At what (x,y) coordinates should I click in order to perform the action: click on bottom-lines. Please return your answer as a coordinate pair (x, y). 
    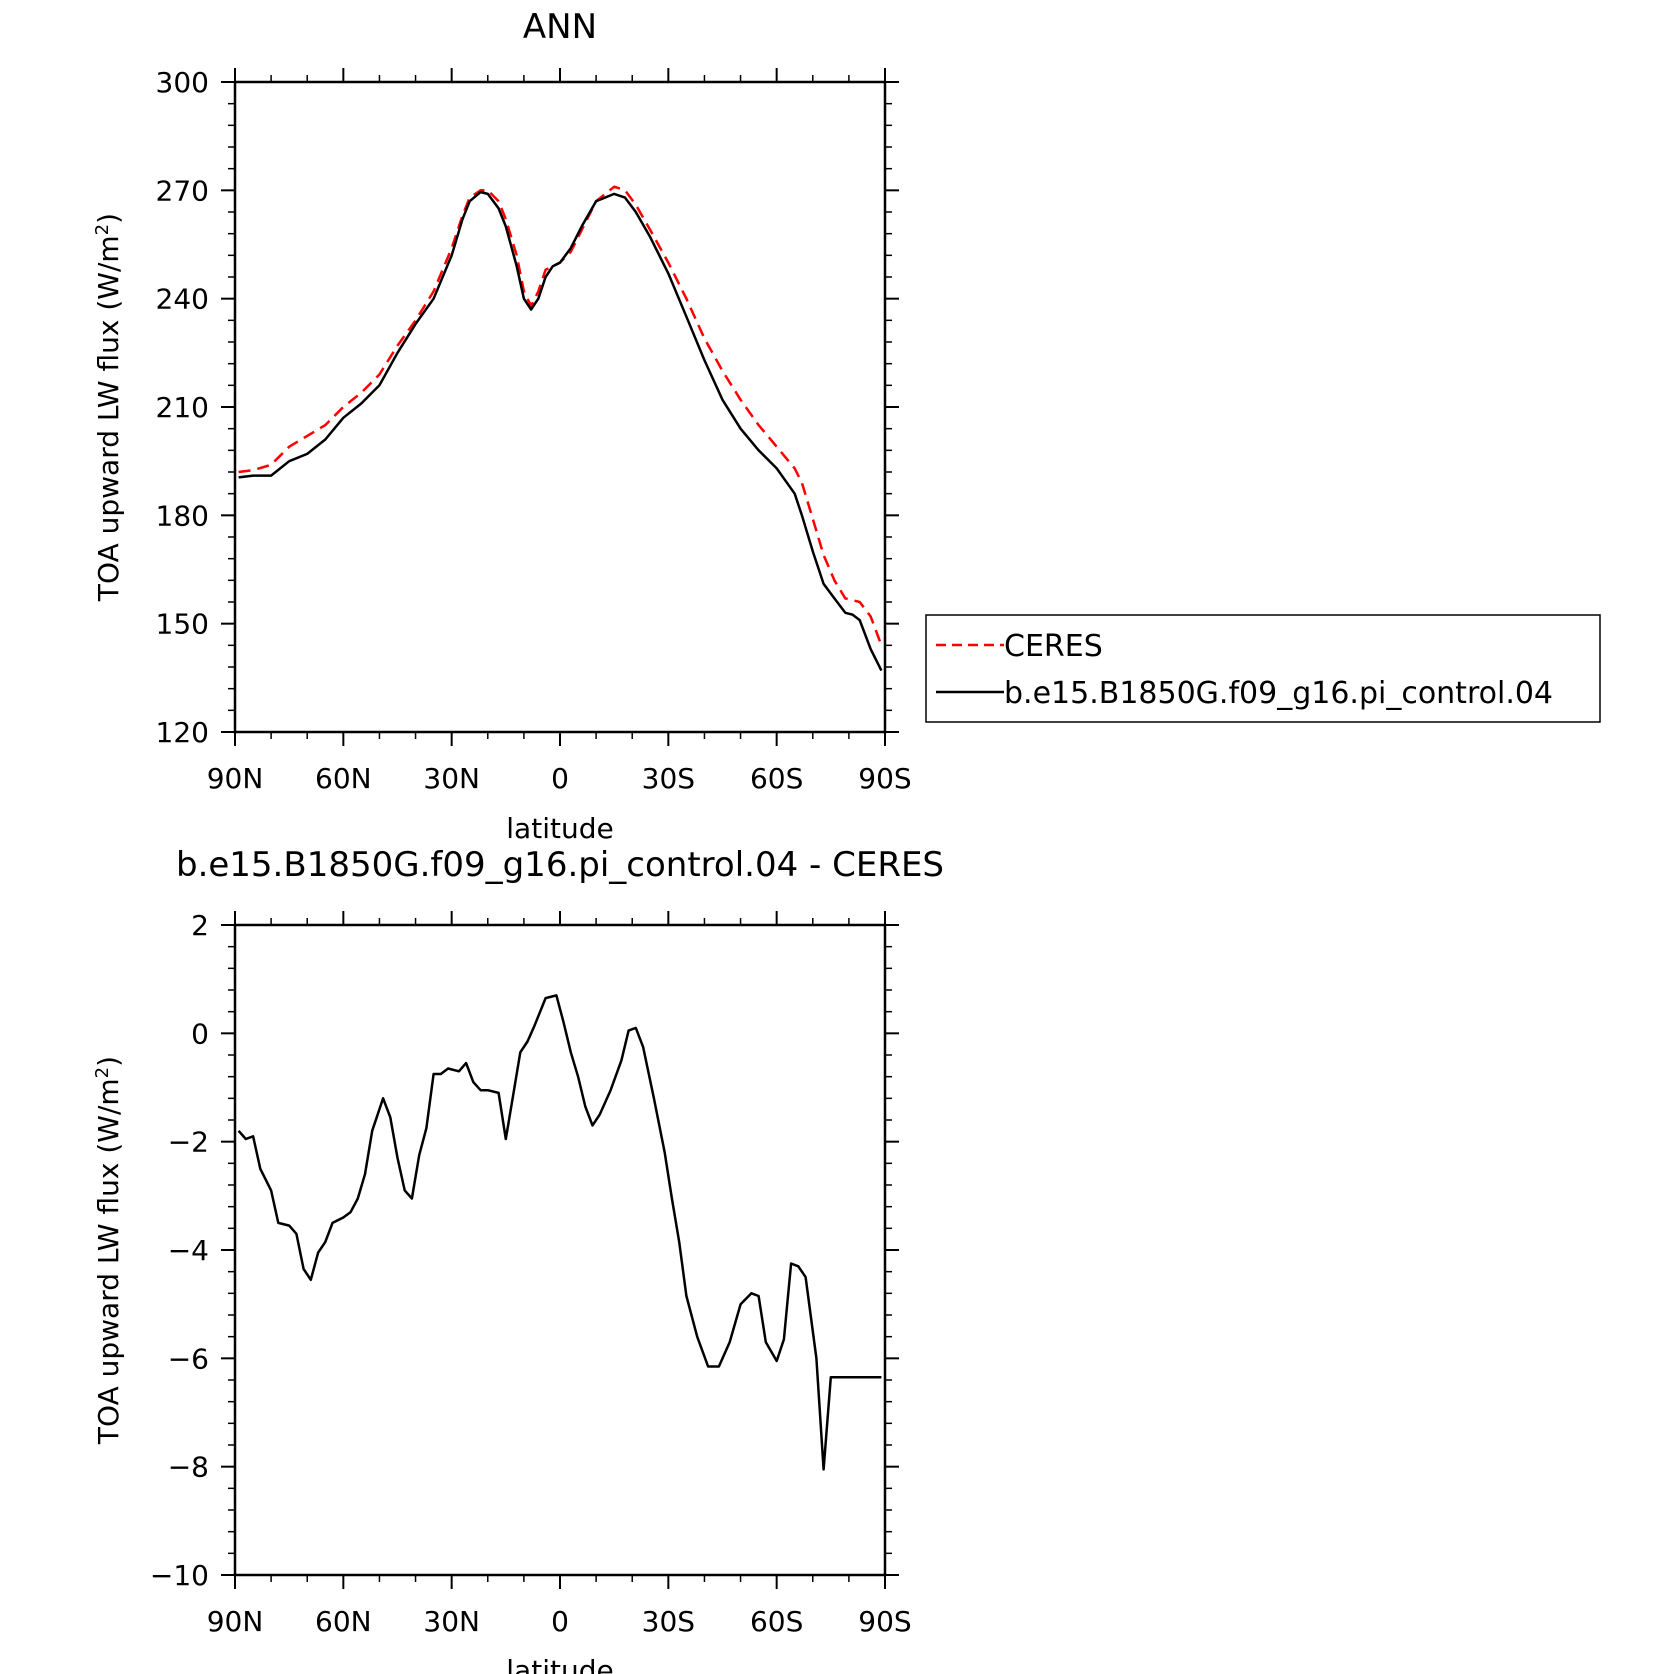
    Looking at the image, I should click on (559, 1232).